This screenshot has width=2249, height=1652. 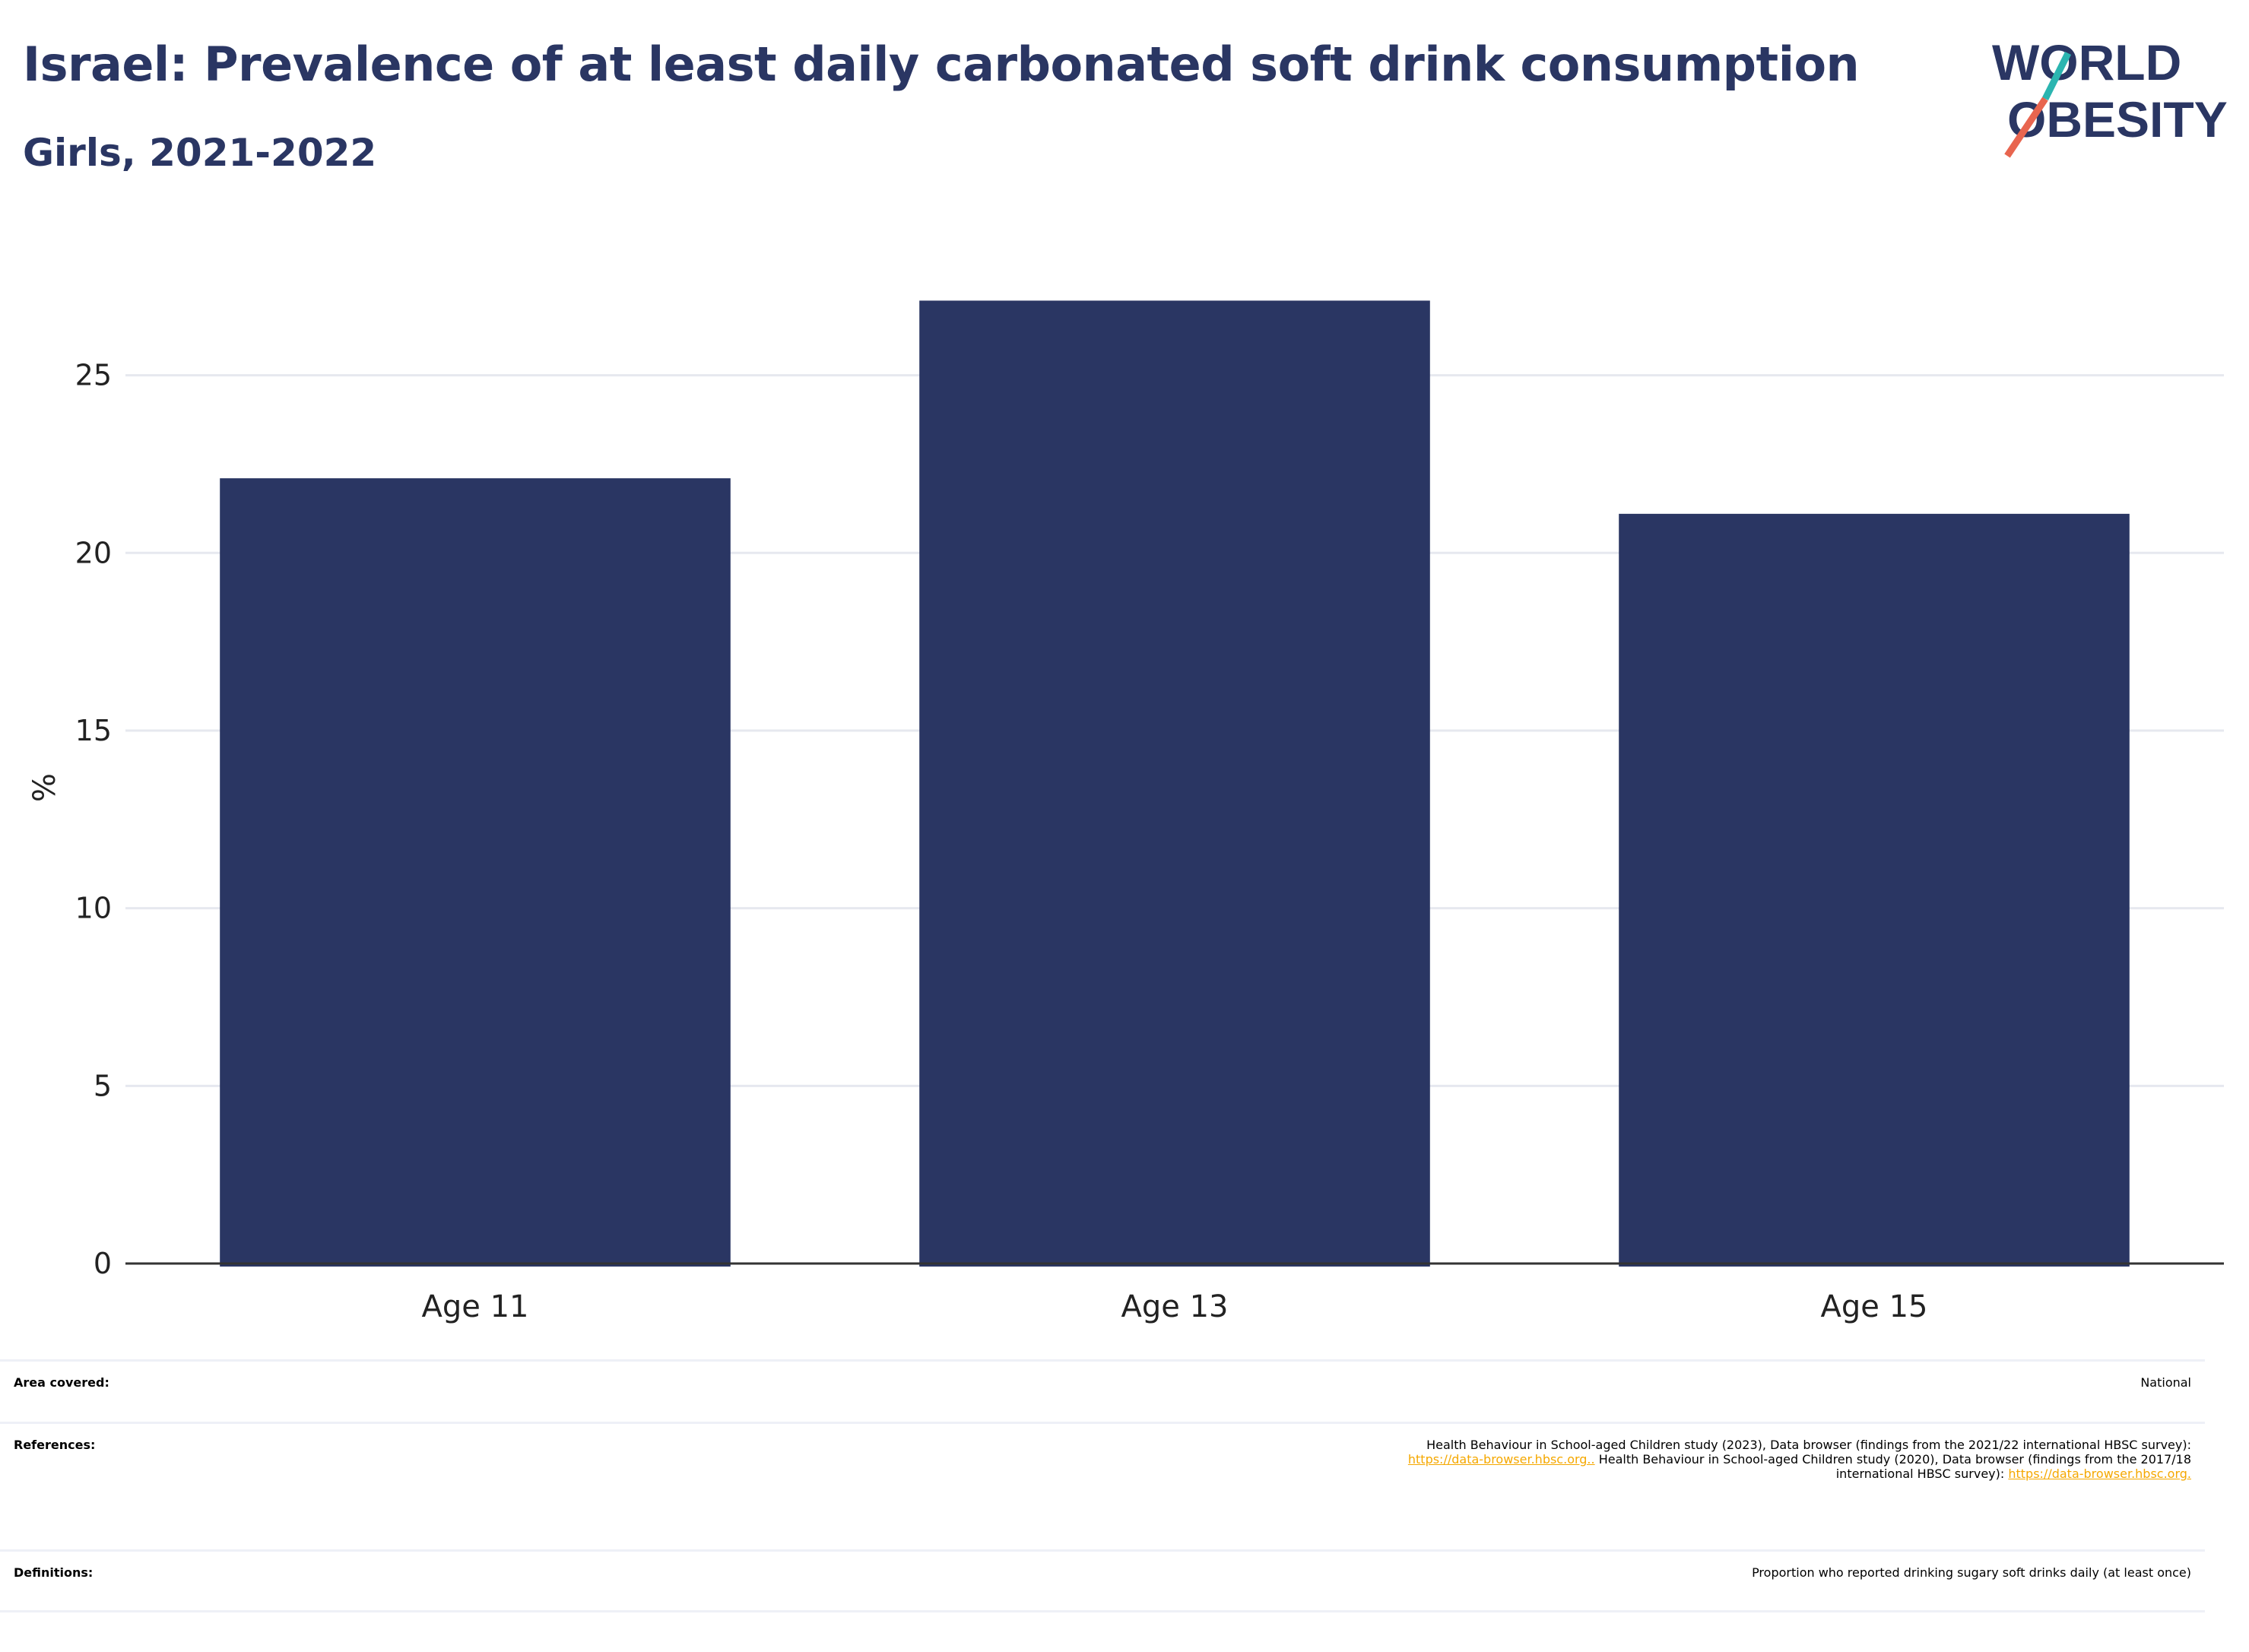 I want to click on y-tick-label: 25, so click(x=93, y=375).